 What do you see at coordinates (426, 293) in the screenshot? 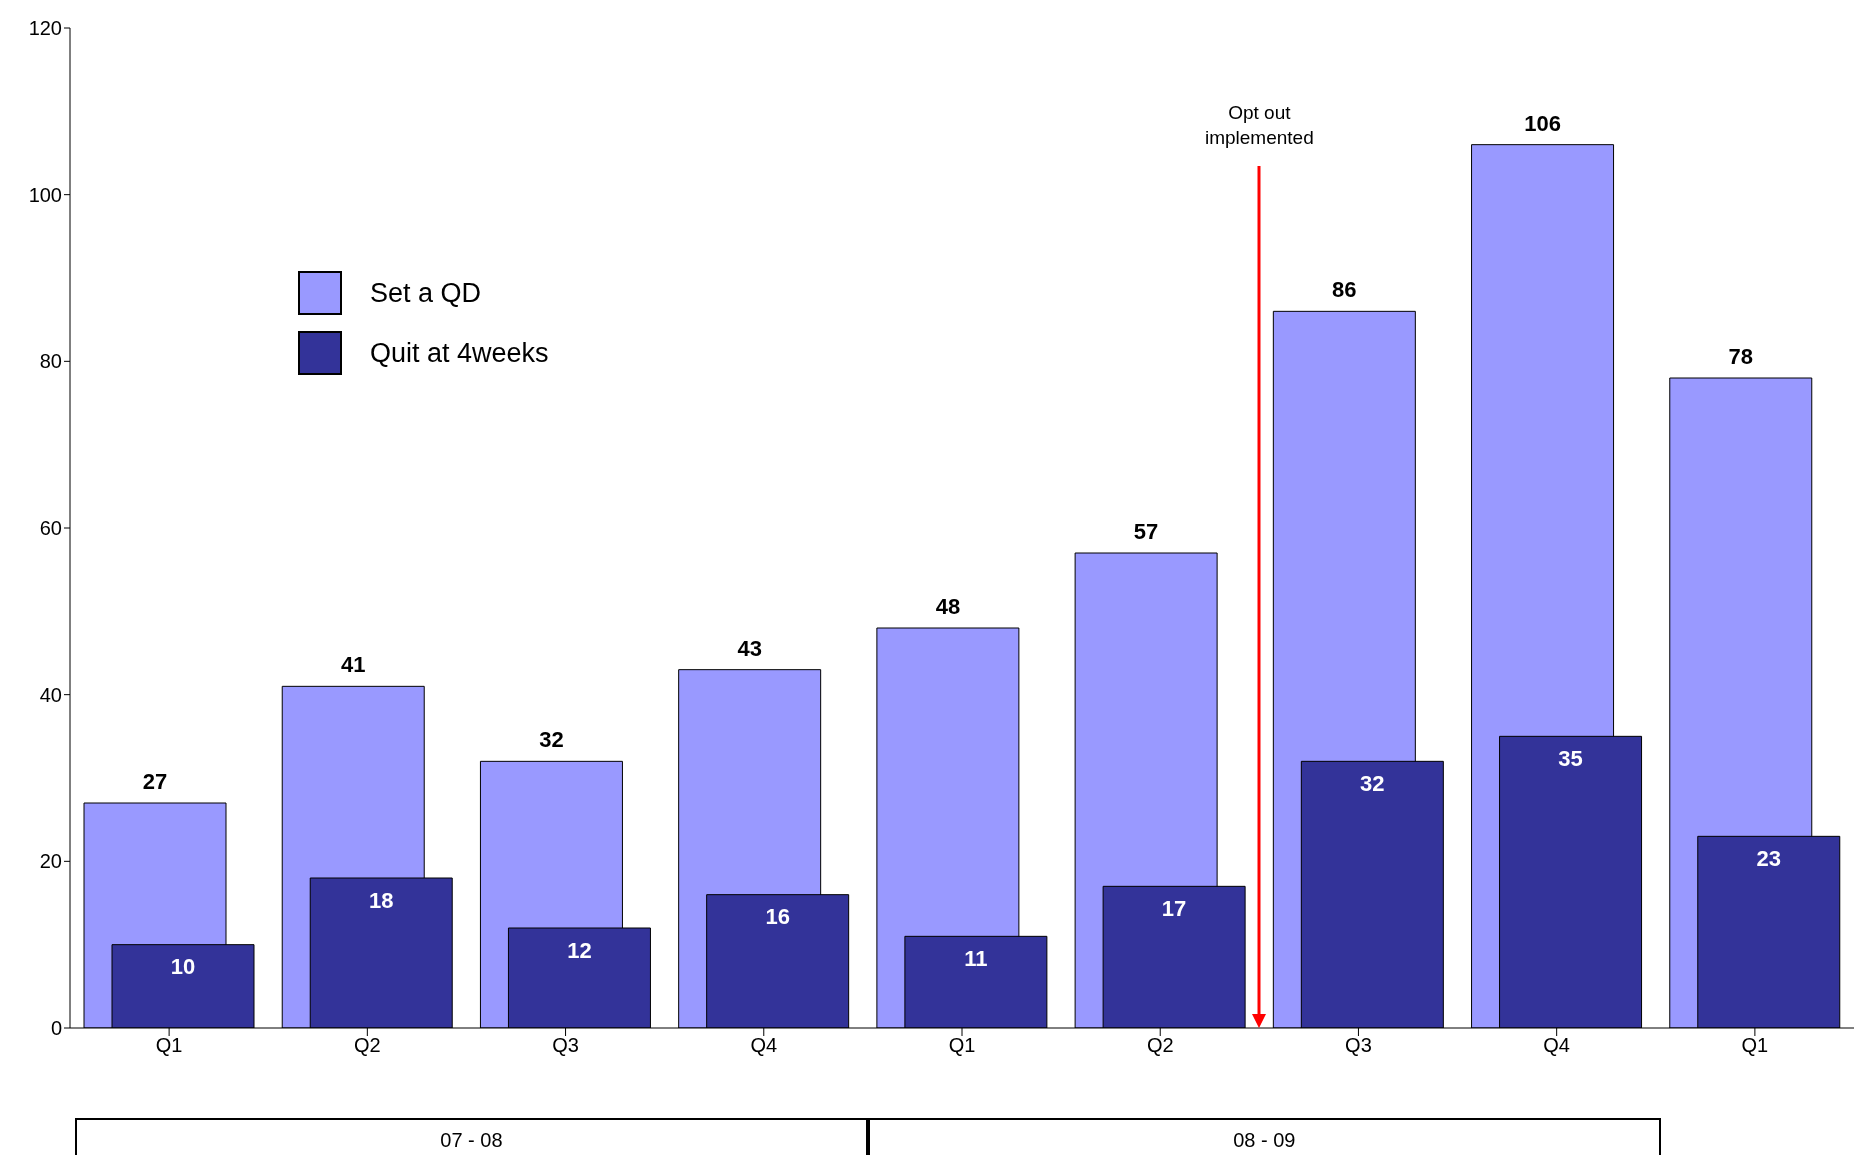
I see `legend-label: Set a QD` at bounding box center [426, 293].